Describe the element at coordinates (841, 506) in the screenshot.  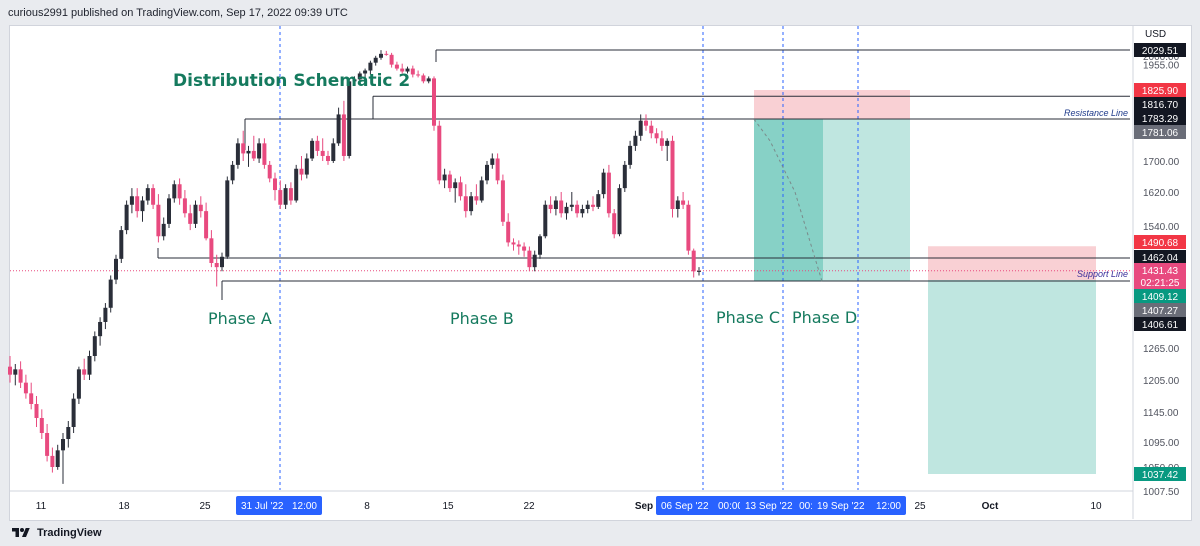
I see `x-date-text: 19 Sep '22` at that location.